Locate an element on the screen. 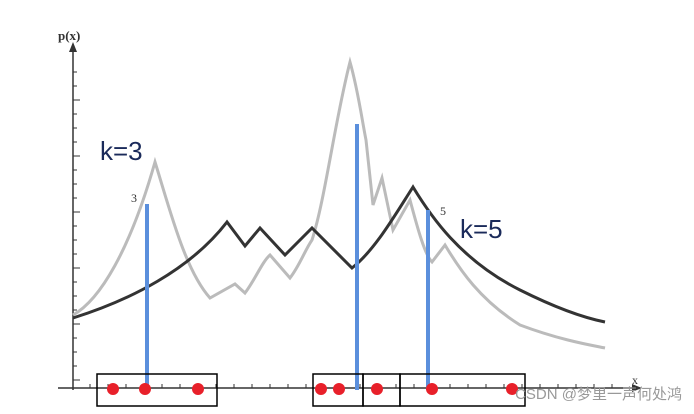 The height and width of the screenshot is (414, 694). neighbor-boxes is located at coordinates (311, 390).